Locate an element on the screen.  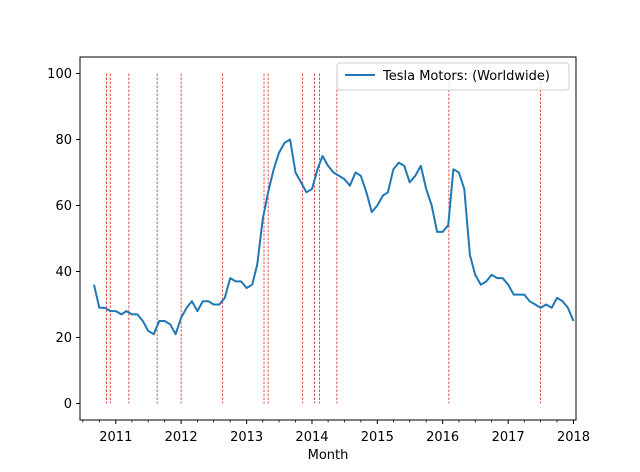
x-tick-label: 2018 is located at coordinates (573, 437).